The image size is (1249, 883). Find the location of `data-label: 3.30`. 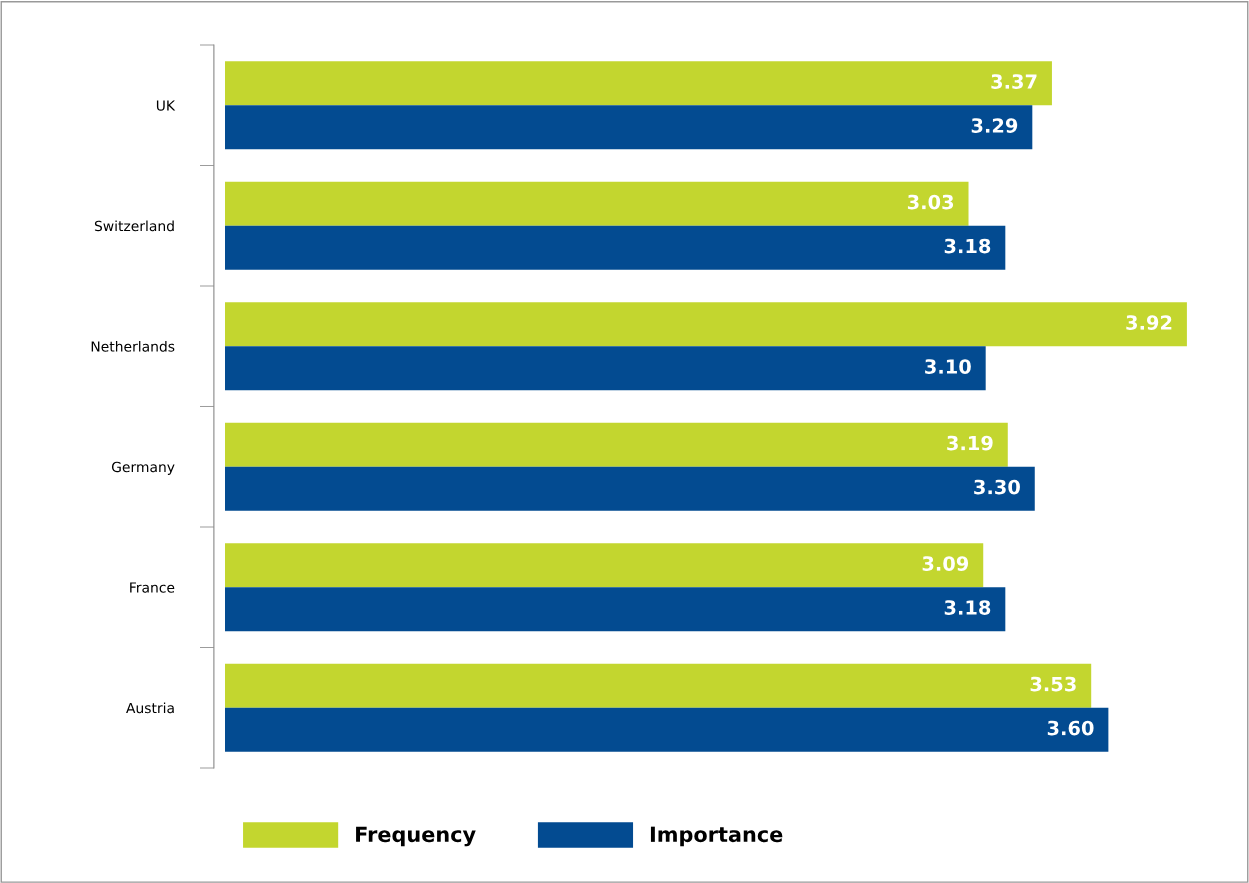

data-label: 3.30 is located at coordinates (997, 487).